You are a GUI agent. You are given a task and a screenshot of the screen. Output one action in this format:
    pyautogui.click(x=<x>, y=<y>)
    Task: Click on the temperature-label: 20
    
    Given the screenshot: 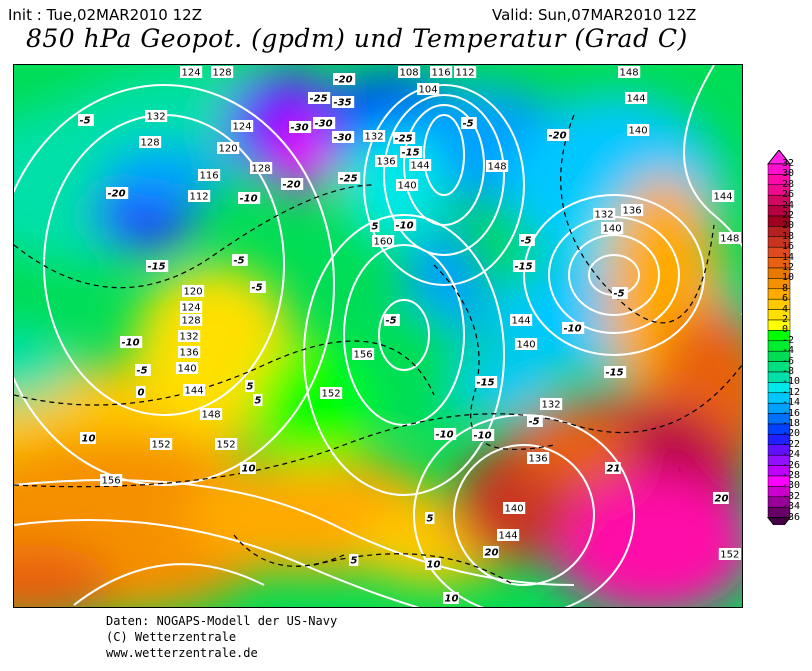 What is the action you would take?
    pyautogui.click(x=722, y=499)
    